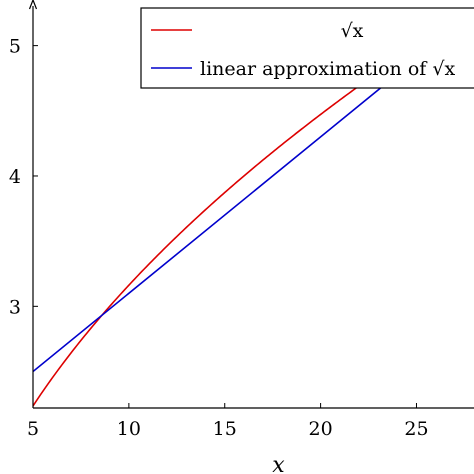 The width and height of the screenshot is (474, 474). I want to click on x-tick-label: 10, so click(129, 429).